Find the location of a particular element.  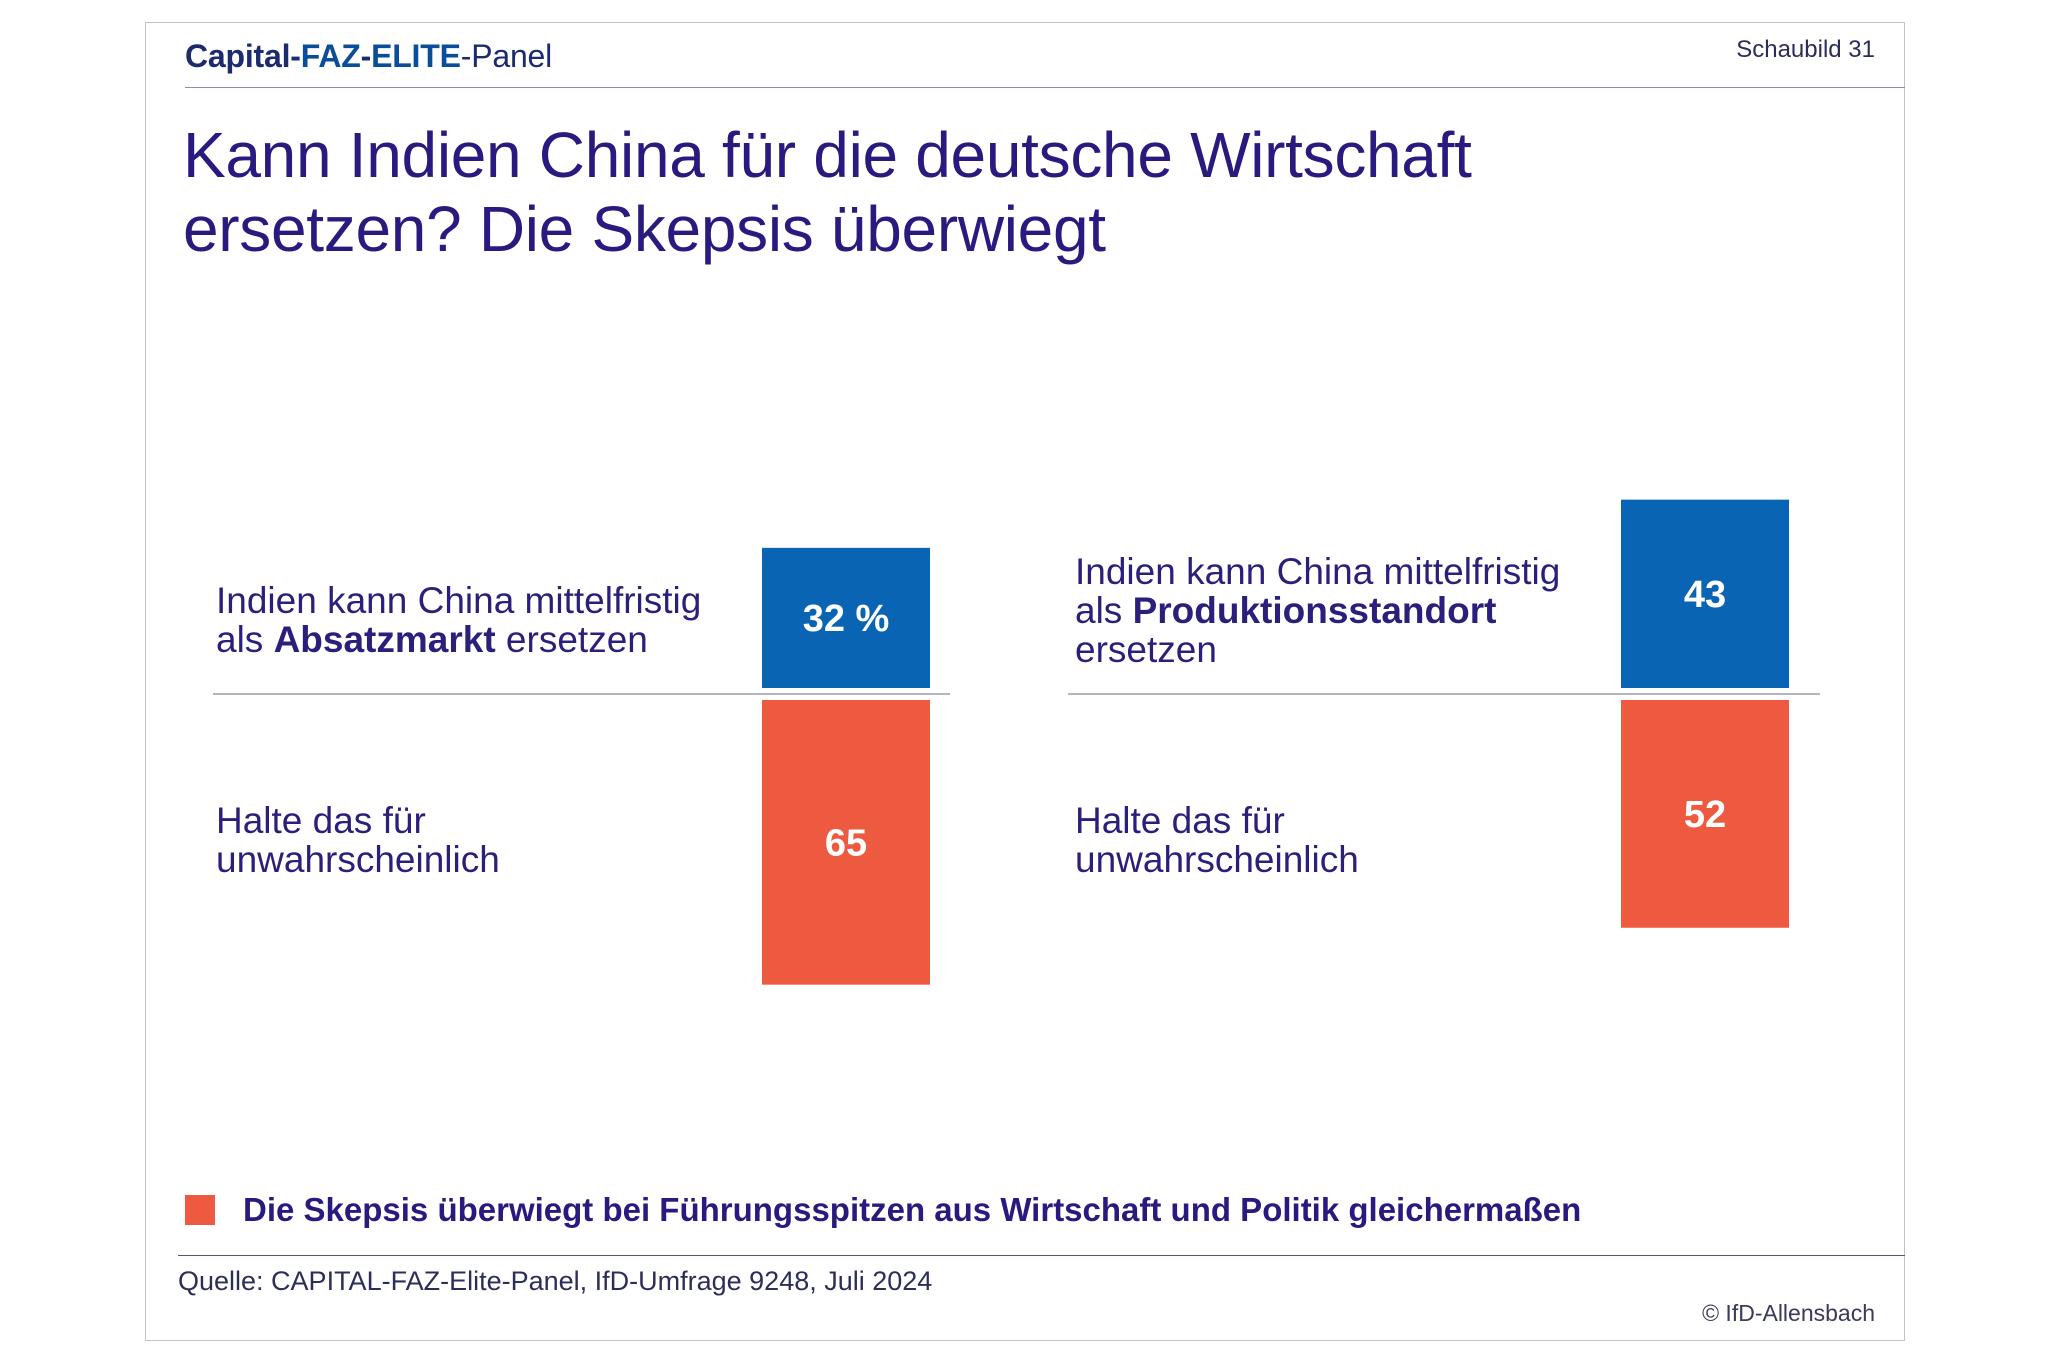

right-bottom-label: Halte das für unwahrscheinlich is located at coordinates (1217, 840).